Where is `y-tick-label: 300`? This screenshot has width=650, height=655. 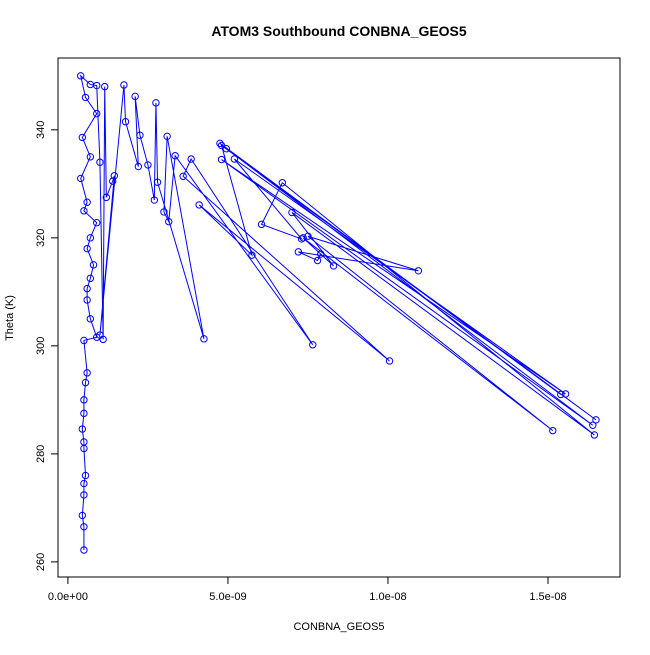 y-tick-label: 300 is located at coordinates (41, 346).